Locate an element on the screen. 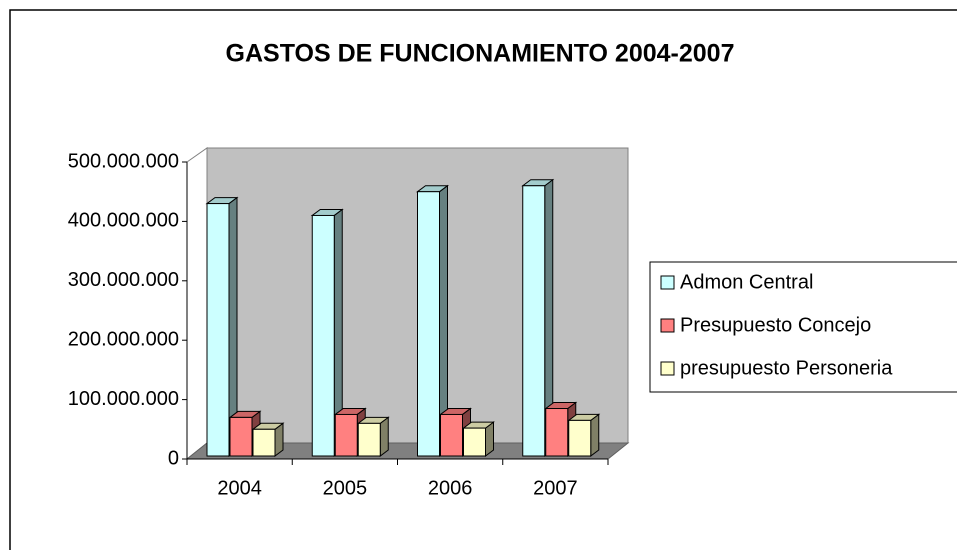  legend-label: Presupuesto Concejo is located at coordinates (775, 325).